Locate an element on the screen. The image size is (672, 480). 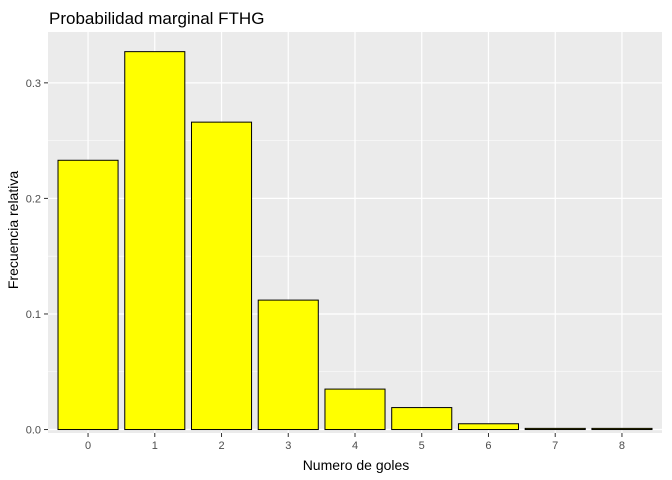
y-tick-label: 0.3 is located at coordinates (33, 84).